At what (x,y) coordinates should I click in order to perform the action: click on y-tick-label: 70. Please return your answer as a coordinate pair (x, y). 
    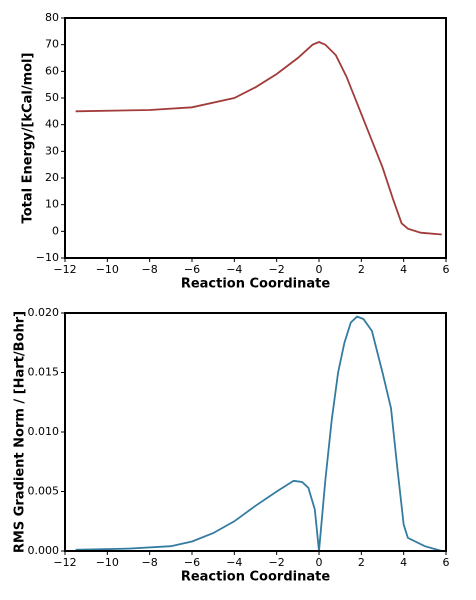
    Looking at the image, I should click on (52, 44).